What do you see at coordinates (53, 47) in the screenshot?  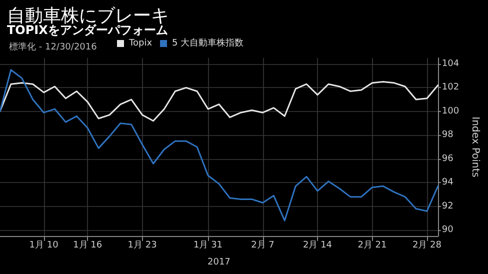 I see `legend-title: 標準化 - 12/30/2016` at bounding box center [53, 47].